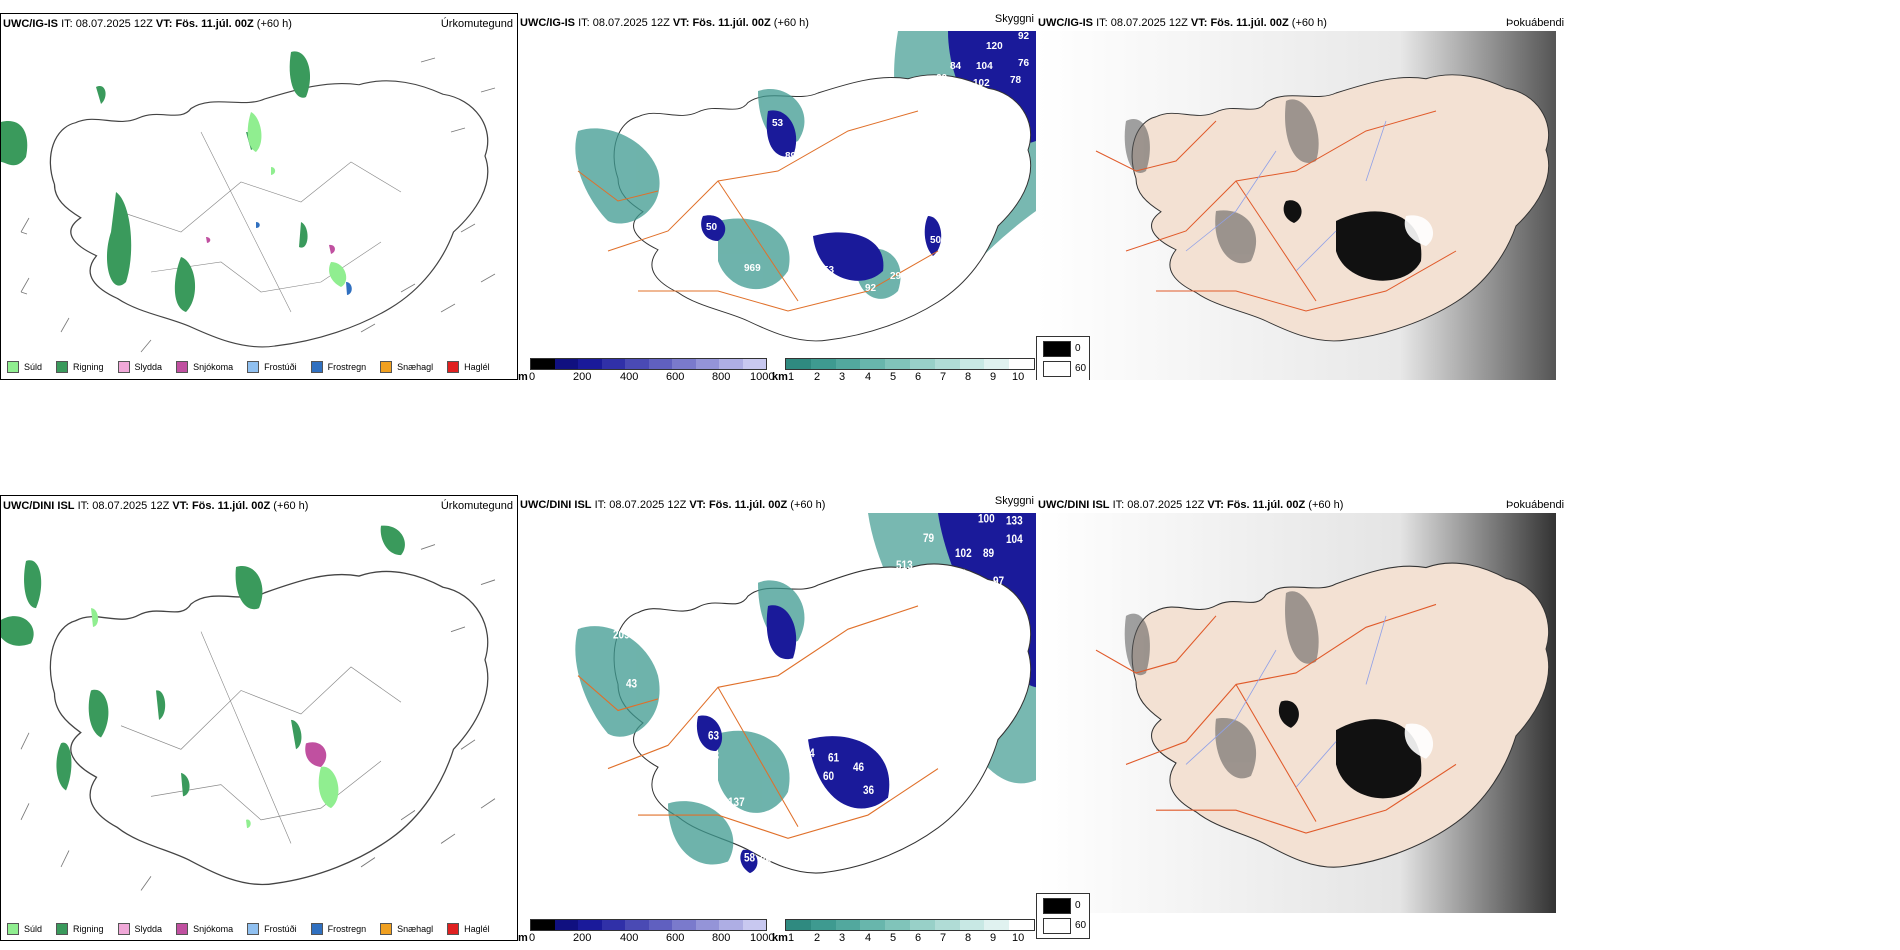 The width and height of the screenshot is (1900, 950). What do you see at coordinates (639, 133) in the screenshot?
I see `cloud-label: 81` at bounding box center [639, 133].